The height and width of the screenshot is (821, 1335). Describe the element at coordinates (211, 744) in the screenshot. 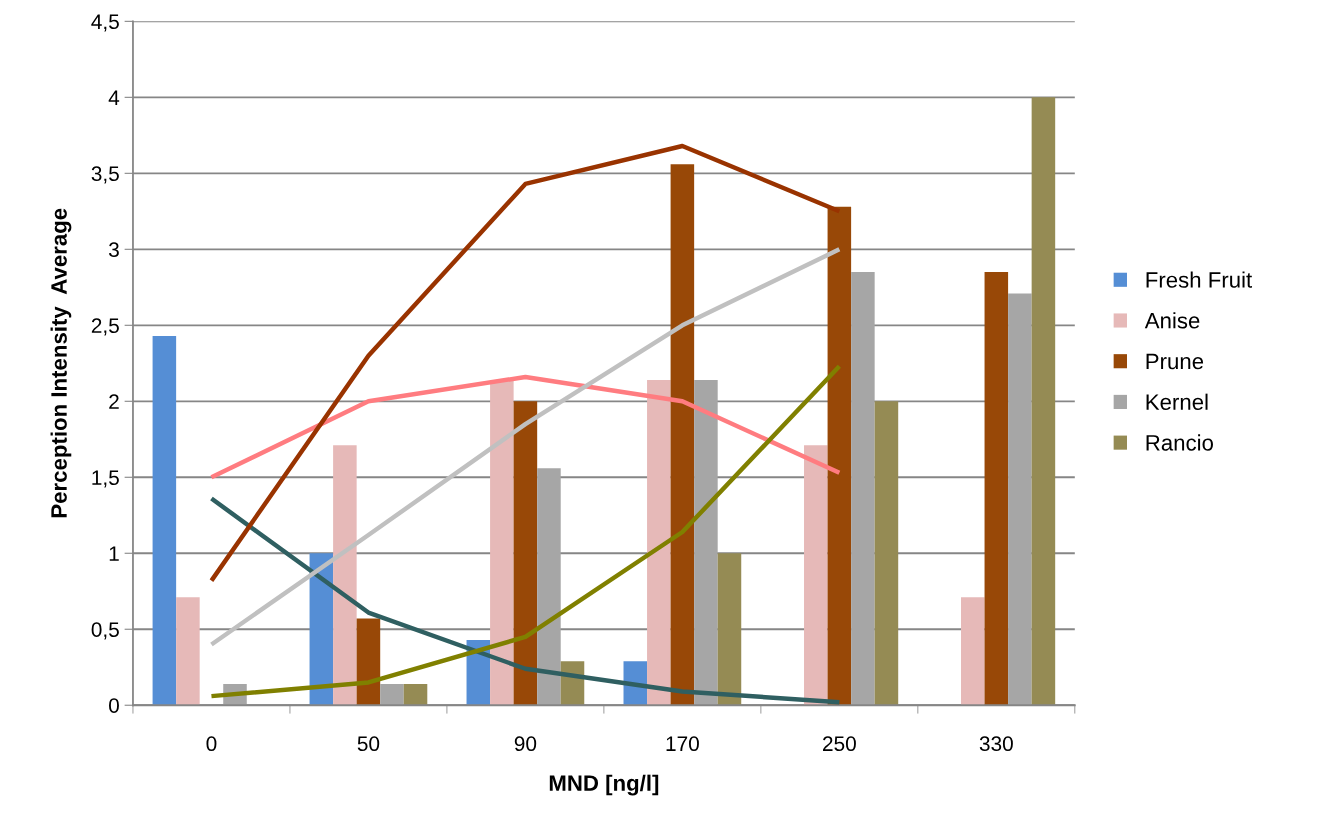

I see `x-tick-label: 0` at that location.